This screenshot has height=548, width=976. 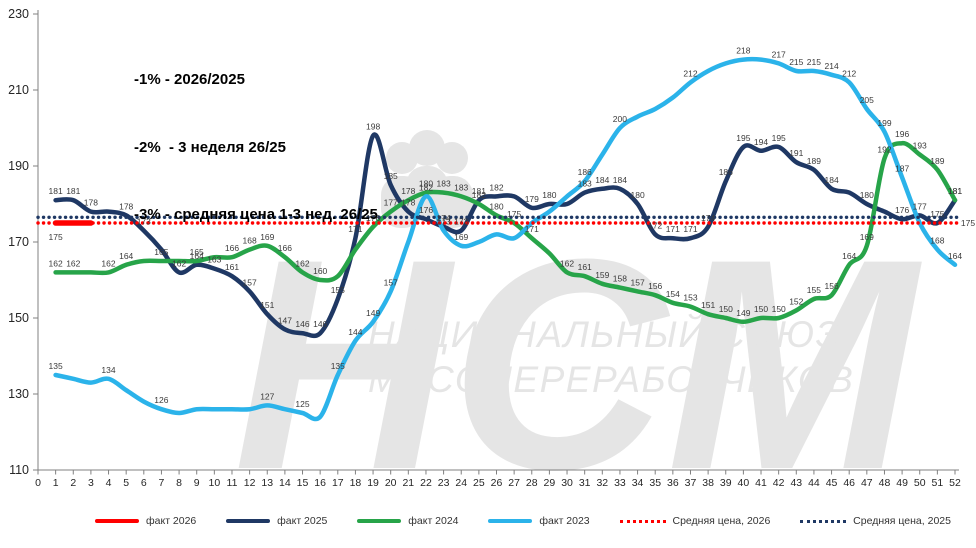 What do you see at coordinates (479, 483) in the screenshot?
I see `x-tick-label: 25` at bounding box center [479, 483].